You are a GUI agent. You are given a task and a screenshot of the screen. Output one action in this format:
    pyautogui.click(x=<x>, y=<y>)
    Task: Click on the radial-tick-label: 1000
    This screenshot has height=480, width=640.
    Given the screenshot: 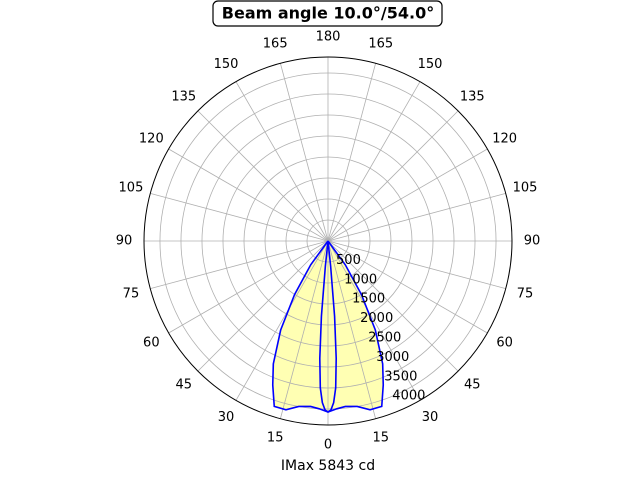 What is the action you would take?
    pyautogui.click(x=360, y=279)
    